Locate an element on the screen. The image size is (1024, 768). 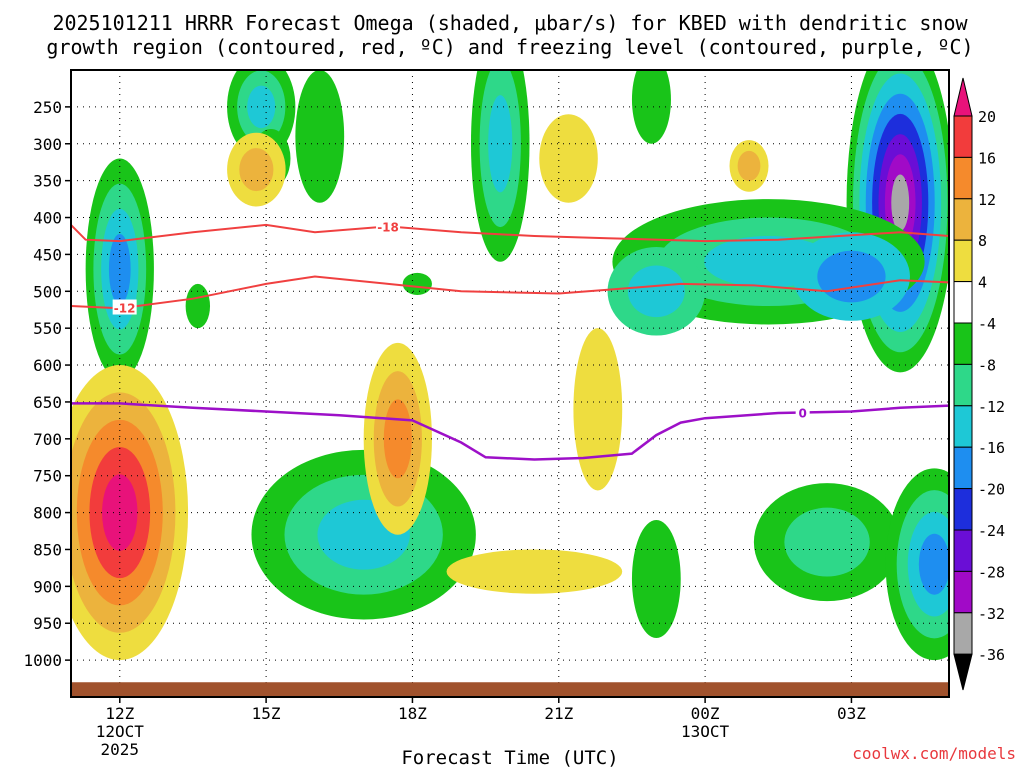
freezing-label-bg is located at coordinates (802, 412).